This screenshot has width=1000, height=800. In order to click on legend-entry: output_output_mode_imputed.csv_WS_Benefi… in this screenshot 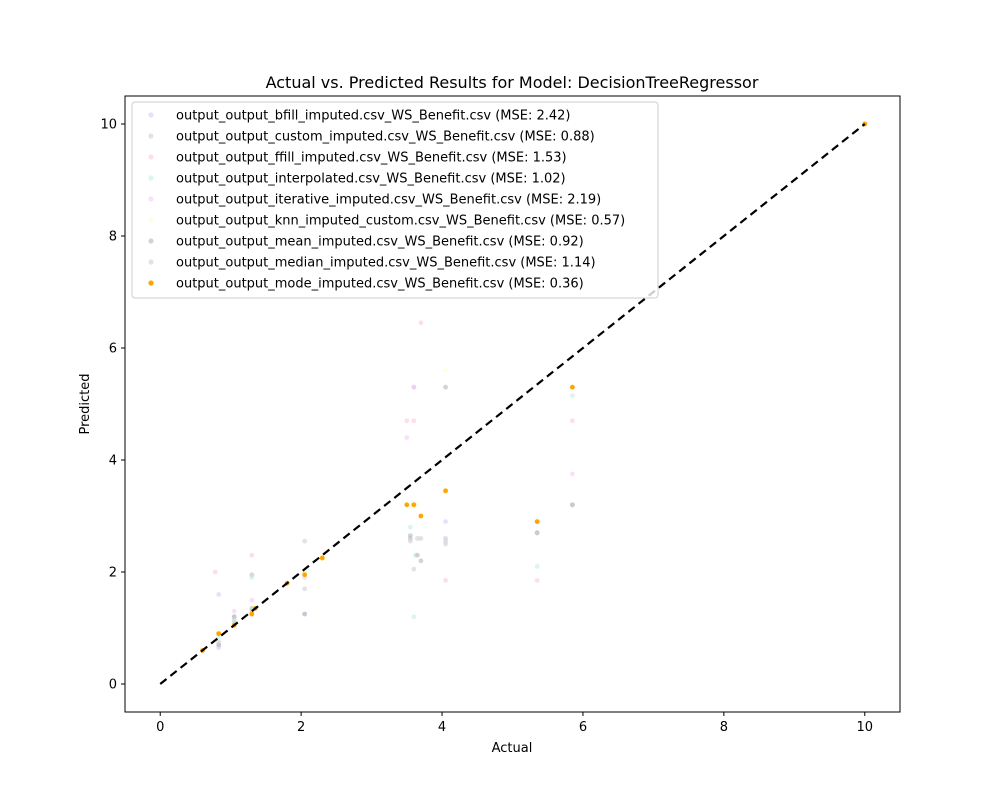, I will do `click(380, 284)`.